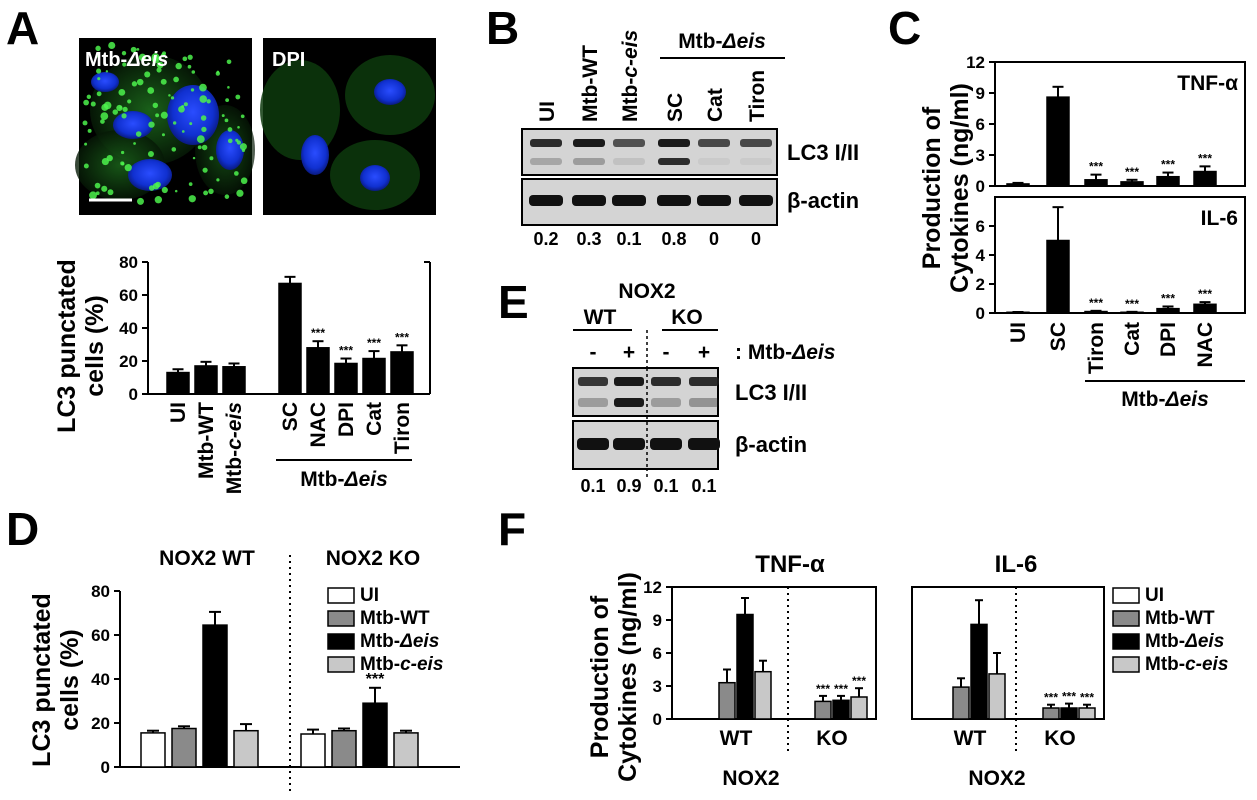 The image size is (1257, 800). I want to click on chart-c-y-tick-label: 12, so click(975, 62).